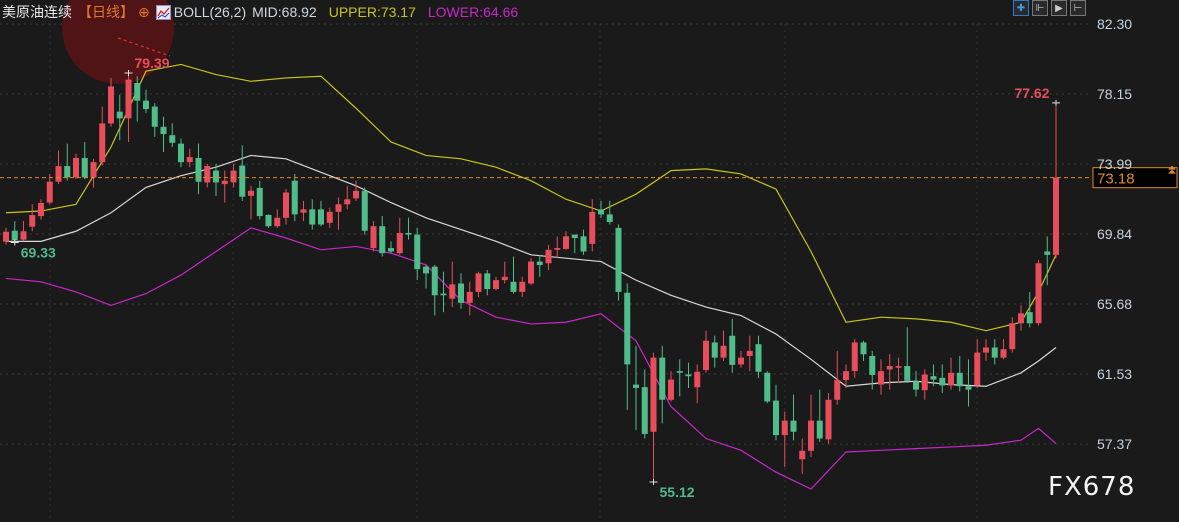 This screenshot has height=522, width=1179. Describe the element at coordinates (1116, 179) in the screenshot. I see `last-price-label: 73.18` at that location.